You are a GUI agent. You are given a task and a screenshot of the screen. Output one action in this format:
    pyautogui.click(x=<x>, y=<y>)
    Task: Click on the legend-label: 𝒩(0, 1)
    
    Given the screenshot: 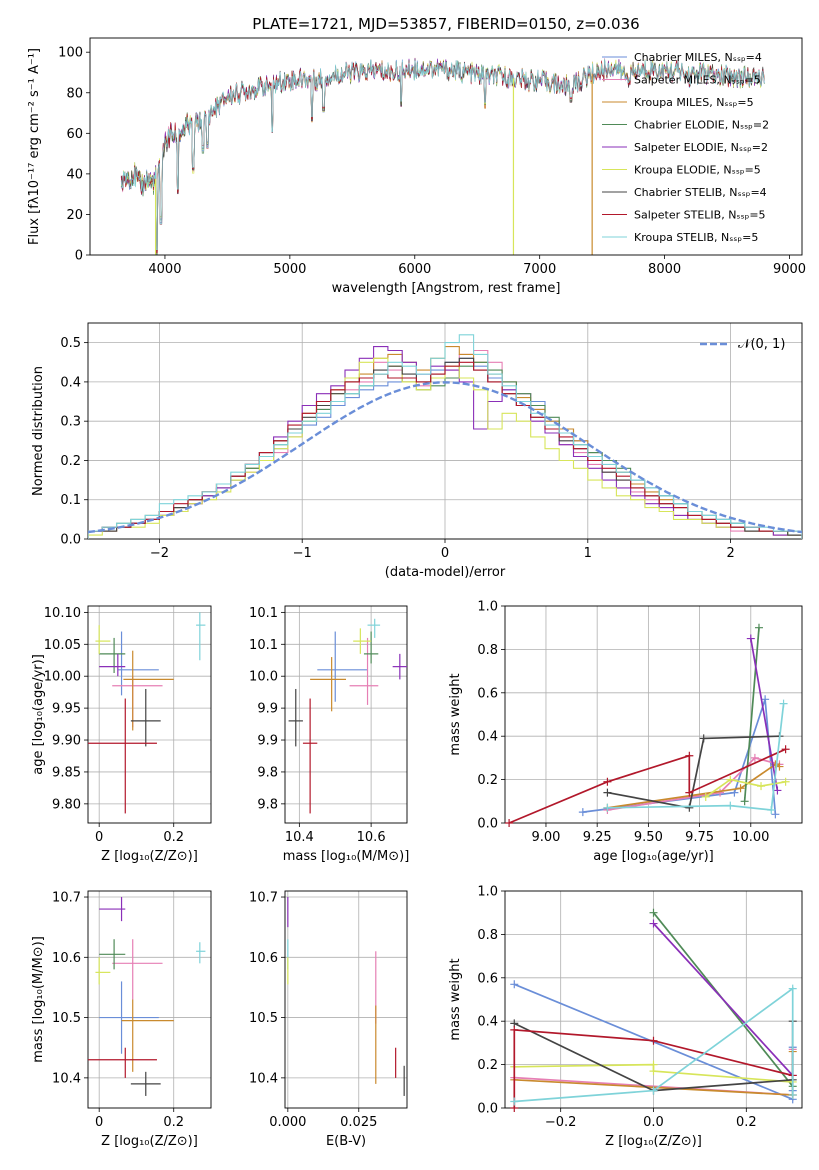 What is the action you would take?
    pyautogui.click(x=761, y=344)
    